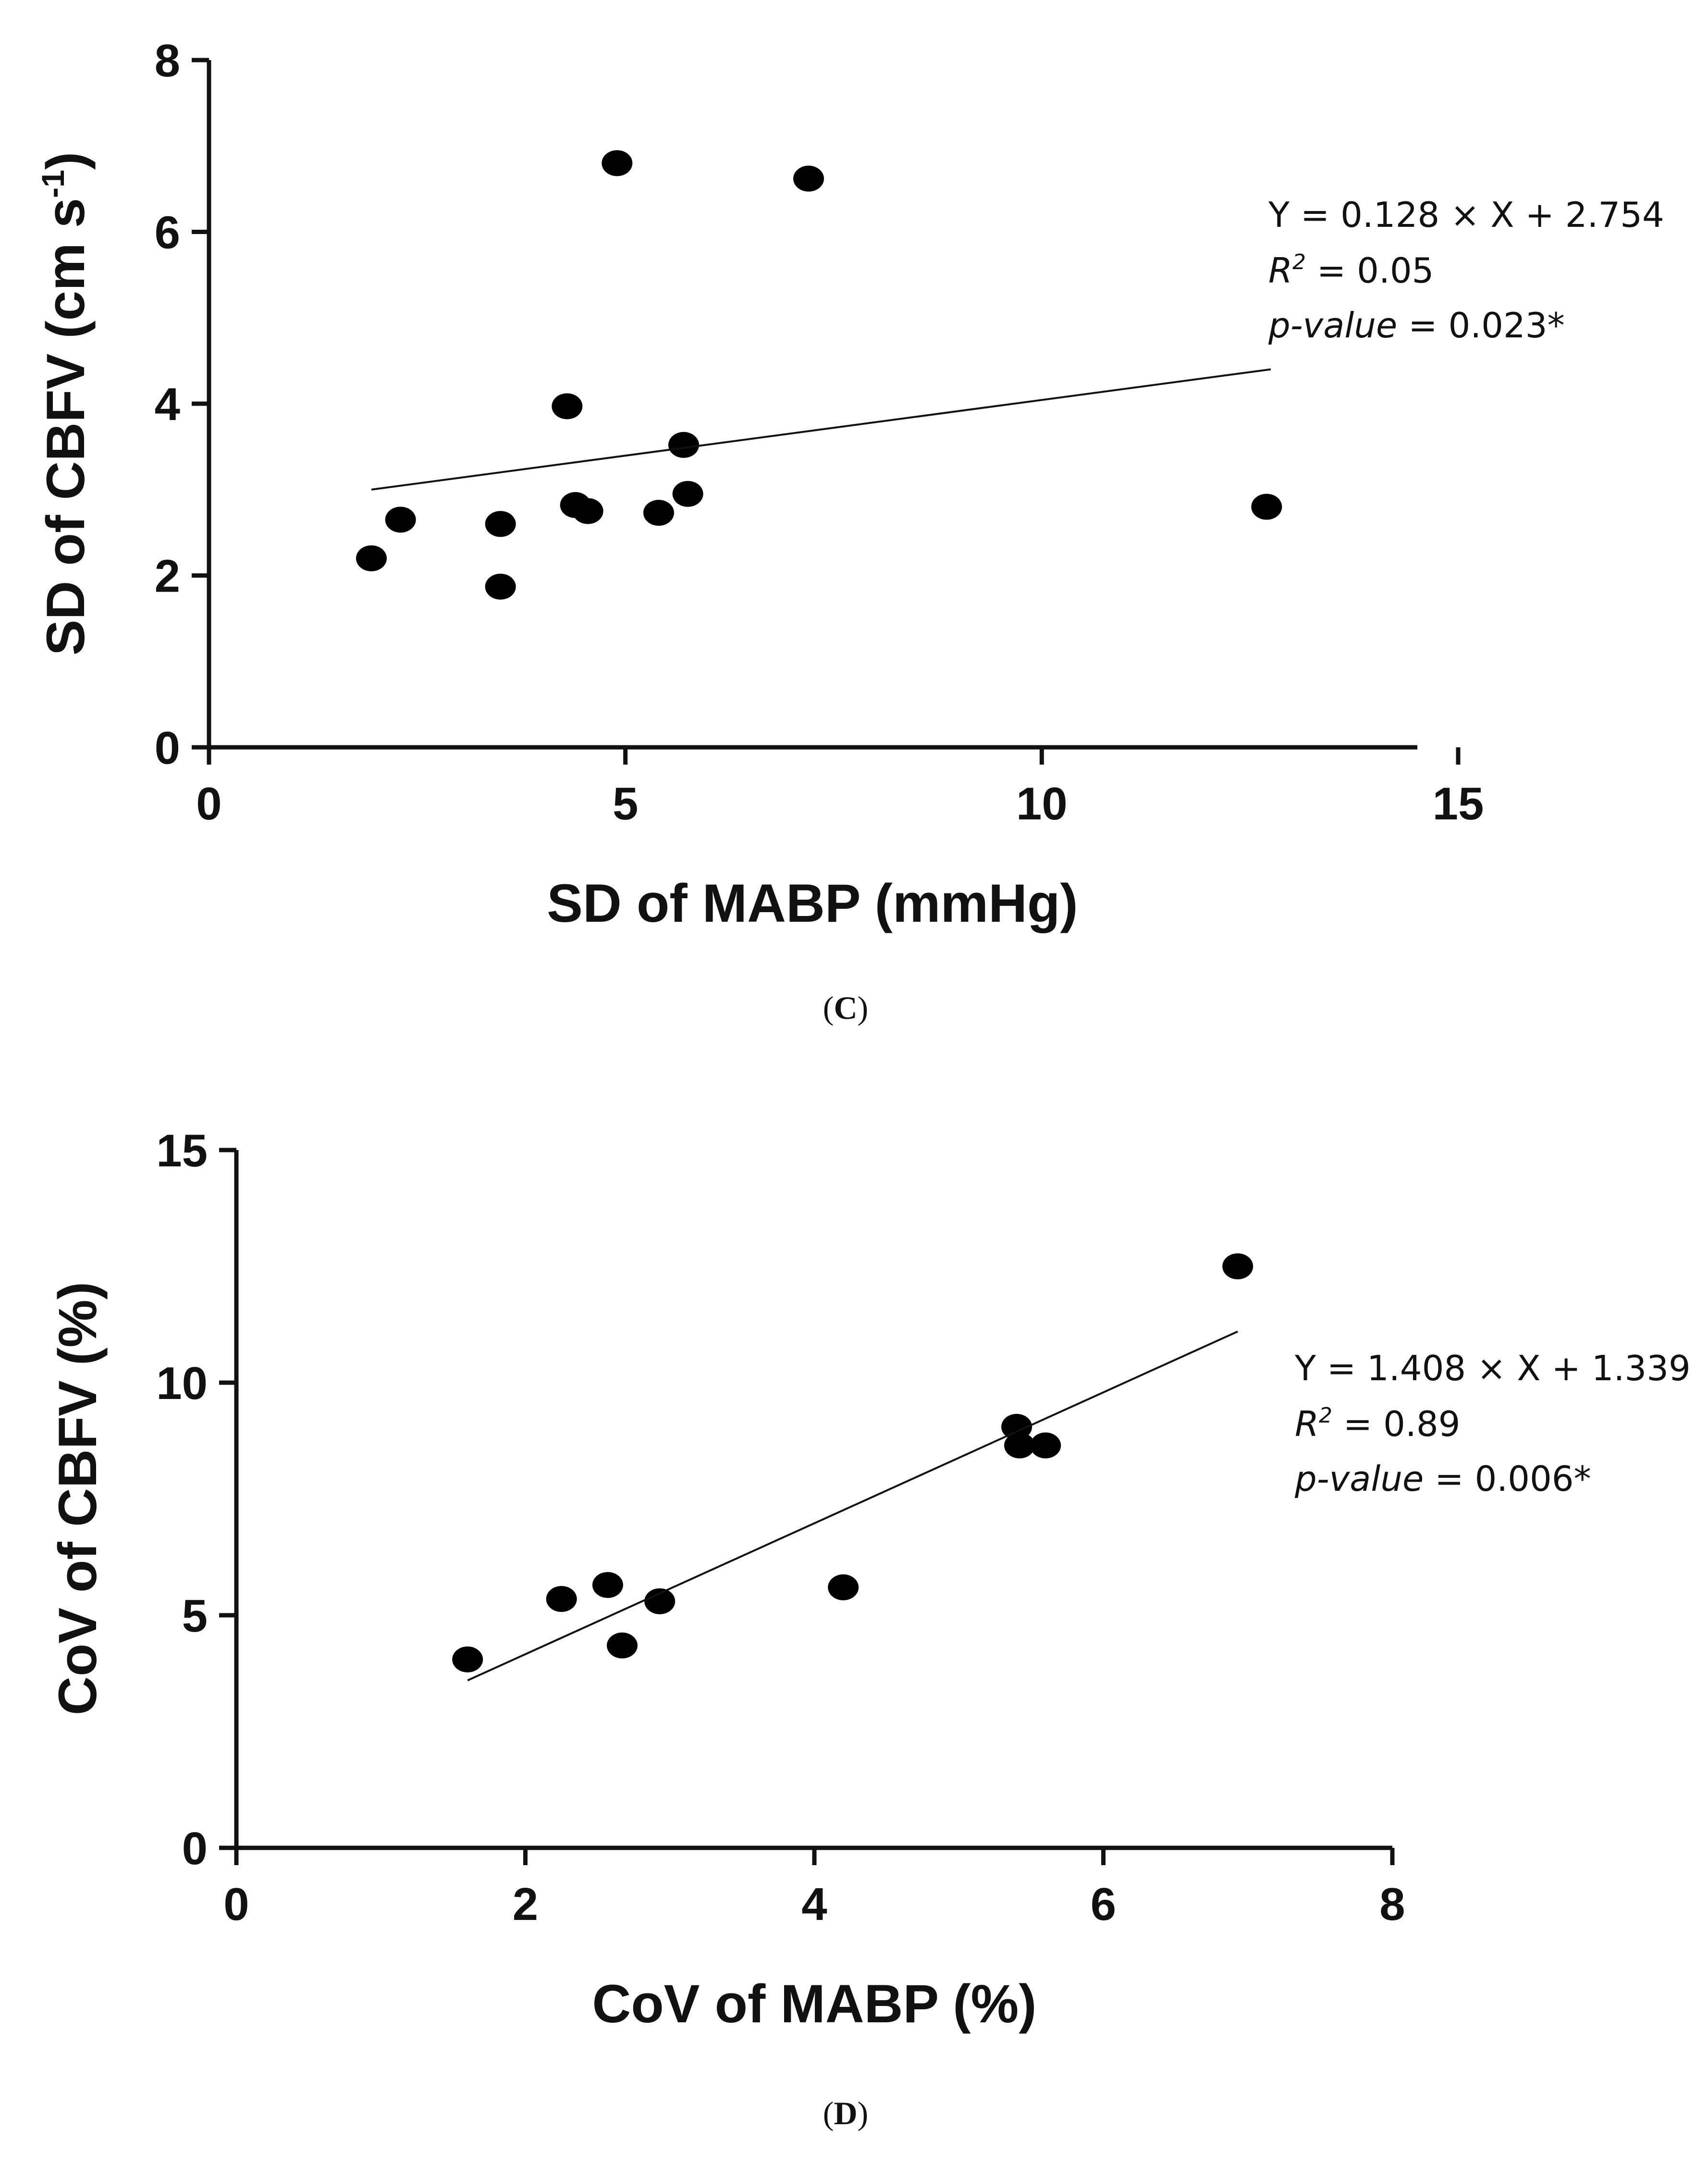 The width and height of the screenshot is (1708, 2166). I want to click on c-r-squared: R2 = 0.05, so click(1351, 270).